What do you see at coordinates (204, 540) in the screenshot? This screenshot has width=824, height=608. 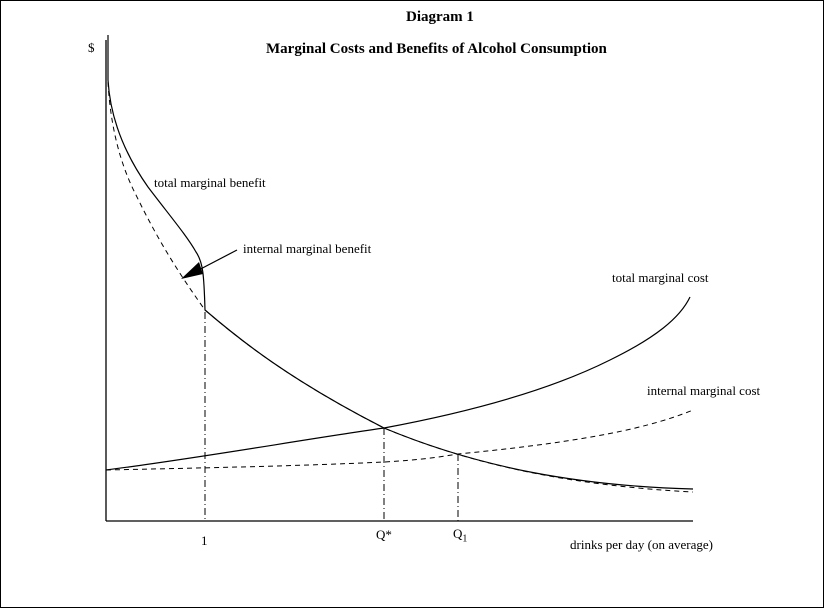 I see `tick-label-1: 1` at bounding box center [204, 540].